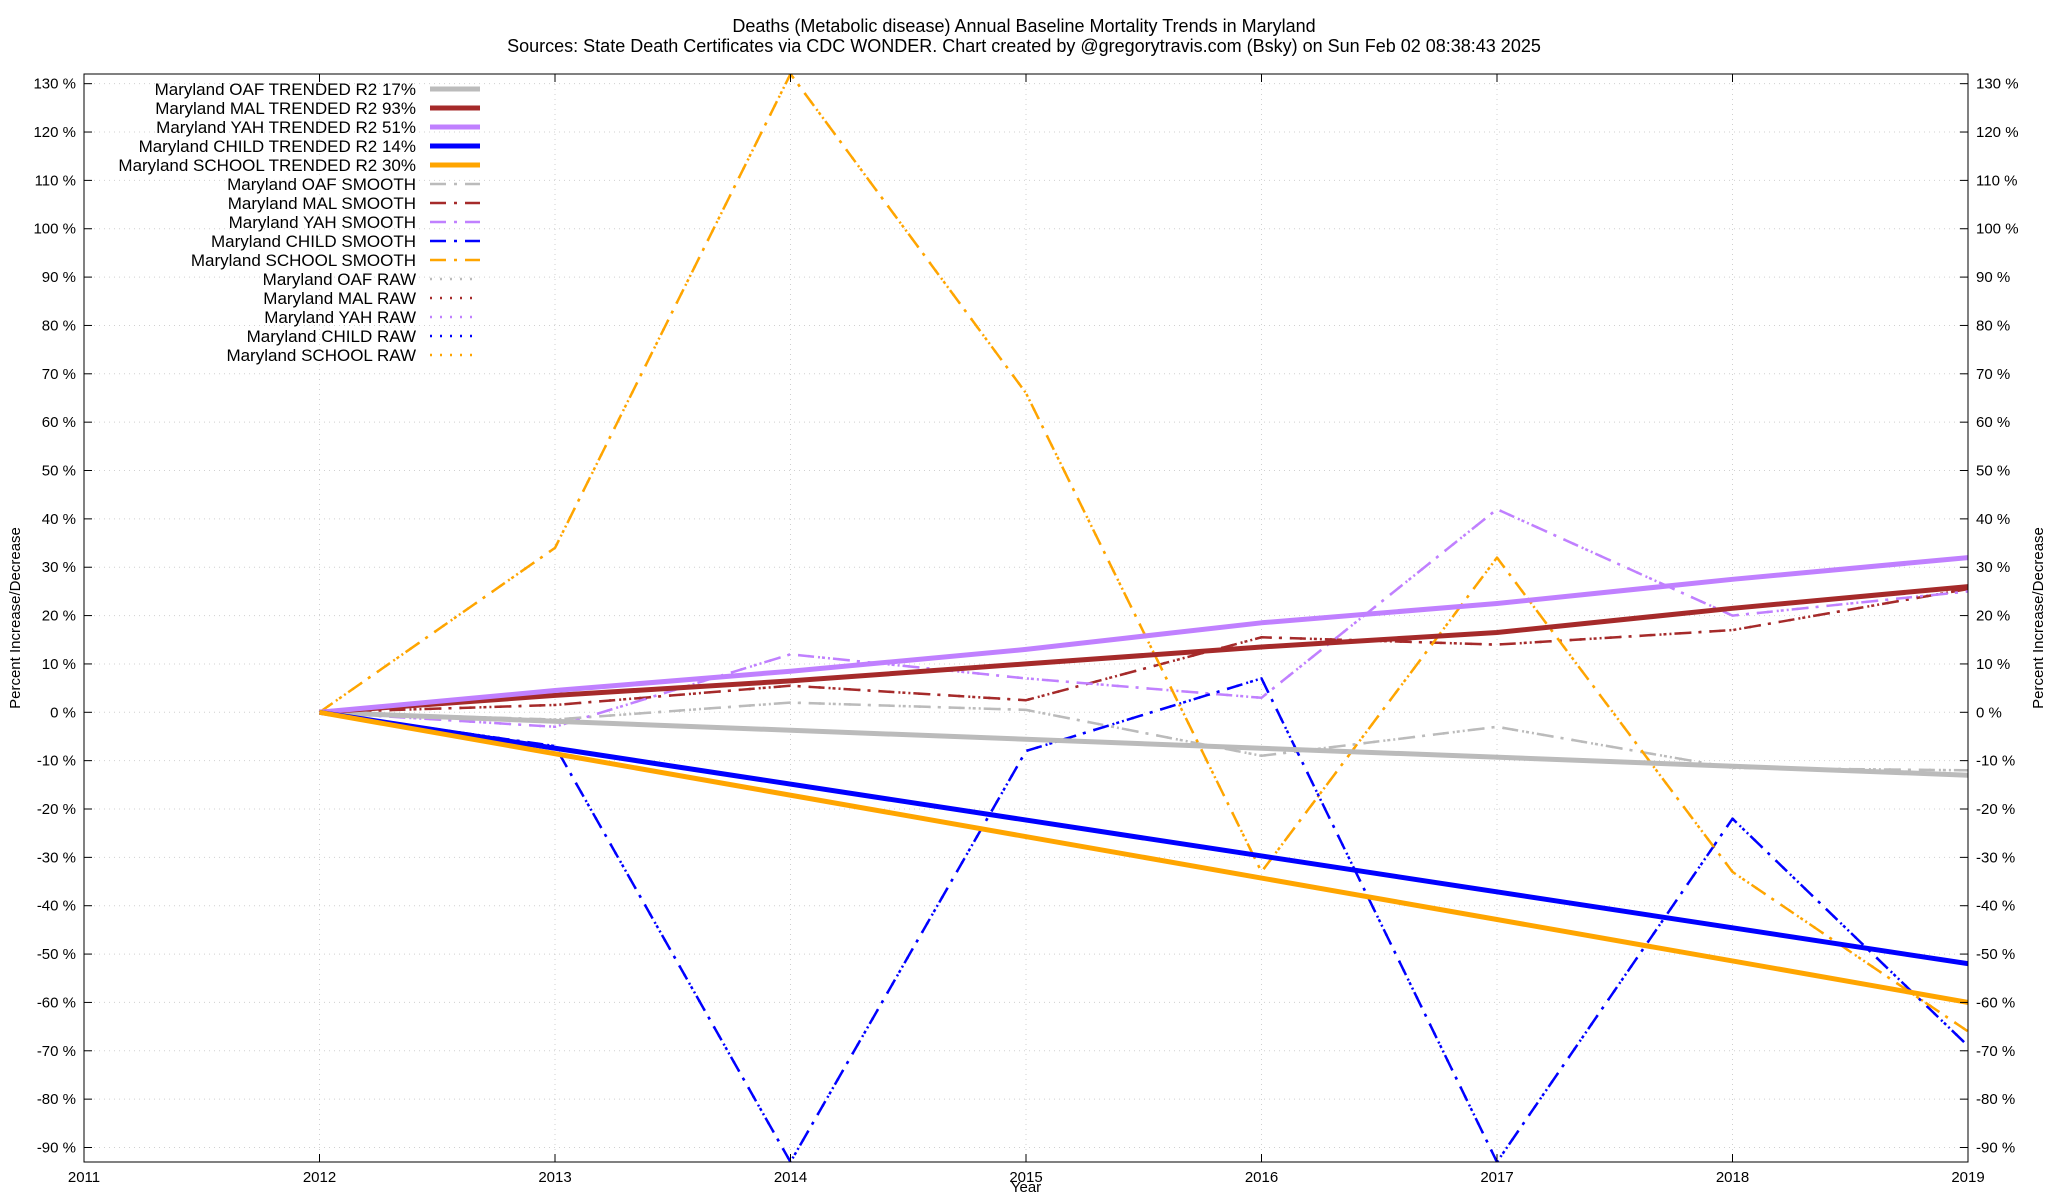  What do you see at coordinates (59, 567) in the screenshot?
I see `y-tick-label-left: 30 %` at bounding box center [59, 567].